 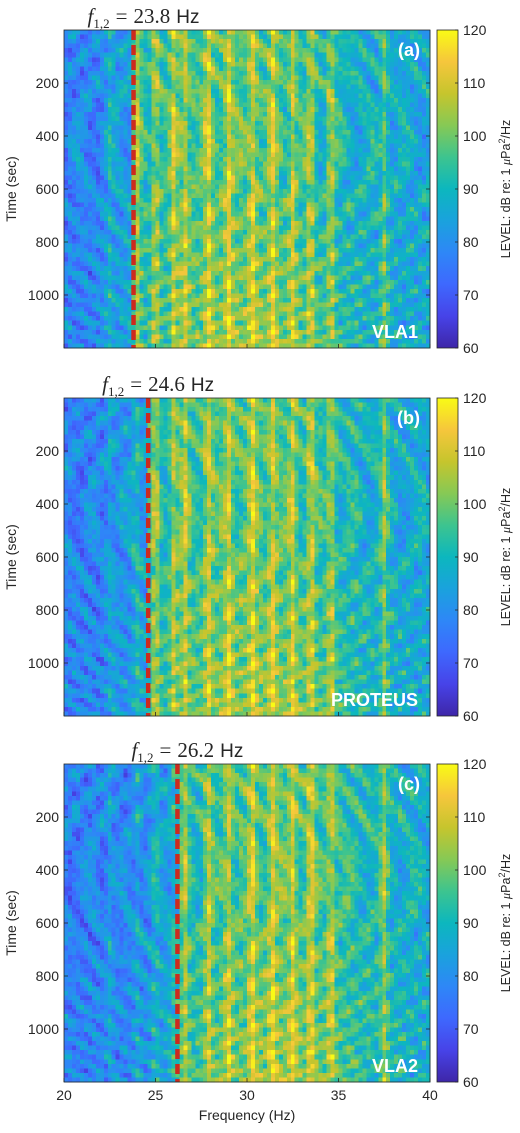 I want to click on equation-value: 26.2, so click(x=195, y=750).